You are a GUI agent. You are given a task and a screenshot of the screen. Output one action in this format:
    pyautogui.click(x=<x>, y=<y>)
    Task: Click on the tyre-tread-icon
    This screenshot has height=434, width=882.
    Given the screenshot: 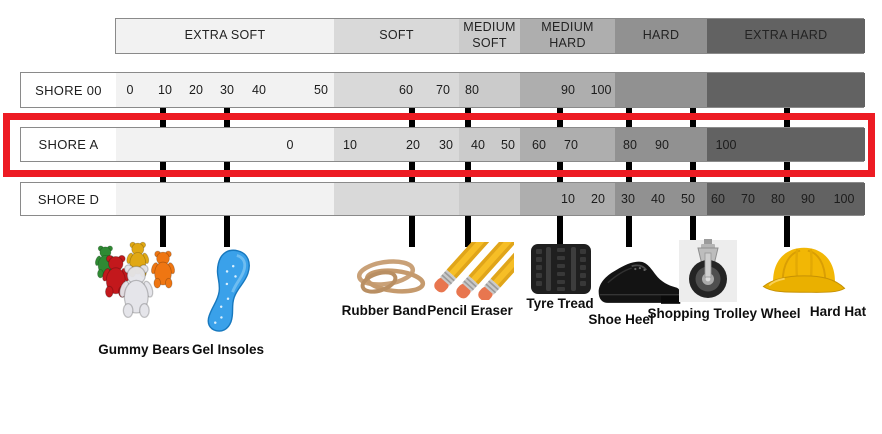 What is the action you would take?
    pyautogui.click(x=561, y=269)
    